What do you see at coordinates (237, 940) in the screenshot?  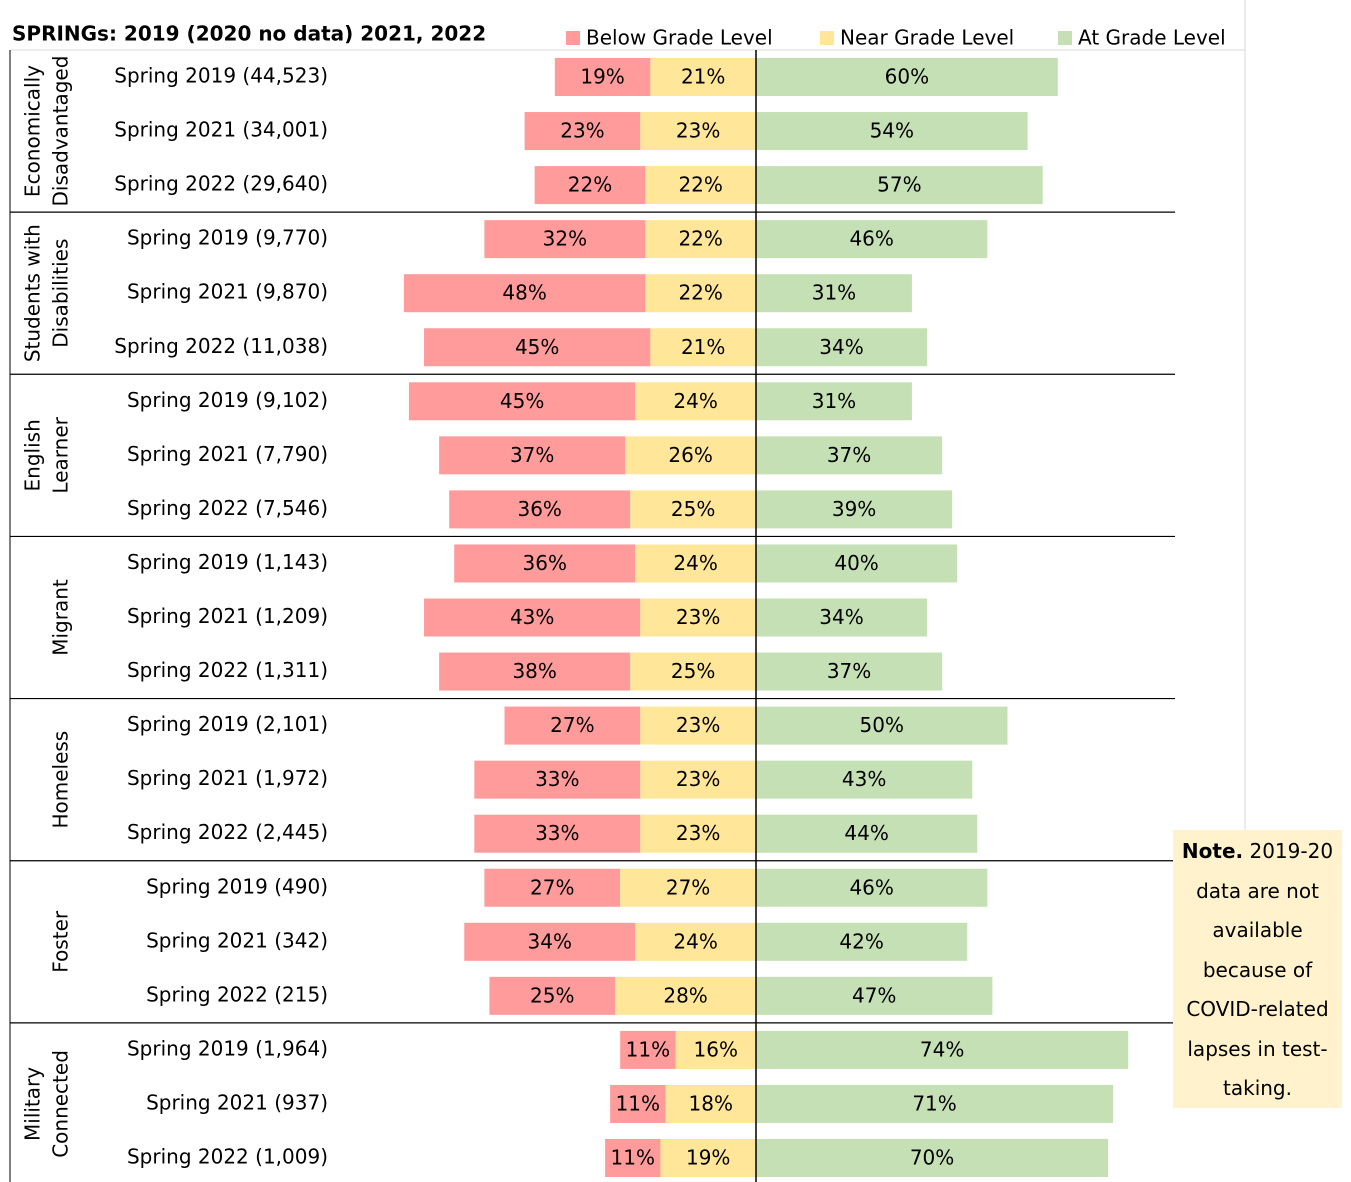 I see `row-label: Spring 2021 (342)` at bounding box center [237, 940].